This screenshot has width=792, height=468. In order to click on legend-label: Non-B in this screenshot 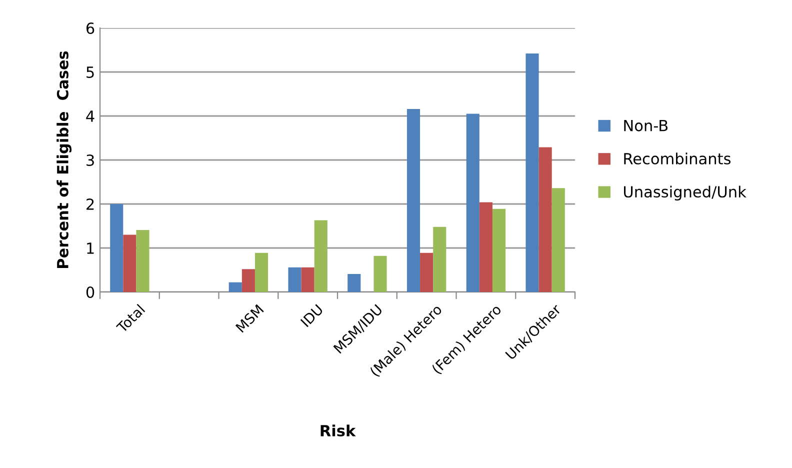, I will do `click(646, 126)`.